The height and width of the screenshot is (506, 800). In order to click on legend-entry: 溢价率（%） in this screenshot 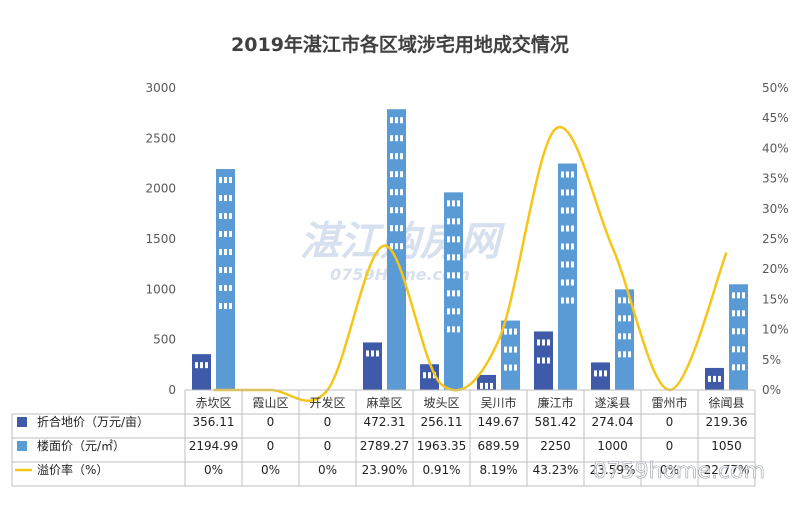, I will do `click(72, 469)`.